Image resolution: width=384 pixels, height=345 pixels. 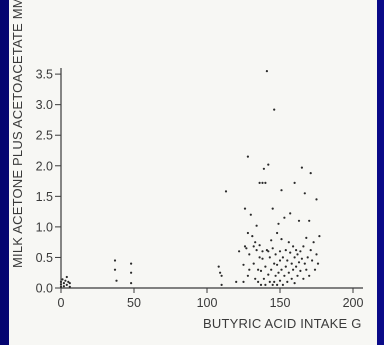 I want to click on x-tick-label: 0, so click(x=61, y=303).